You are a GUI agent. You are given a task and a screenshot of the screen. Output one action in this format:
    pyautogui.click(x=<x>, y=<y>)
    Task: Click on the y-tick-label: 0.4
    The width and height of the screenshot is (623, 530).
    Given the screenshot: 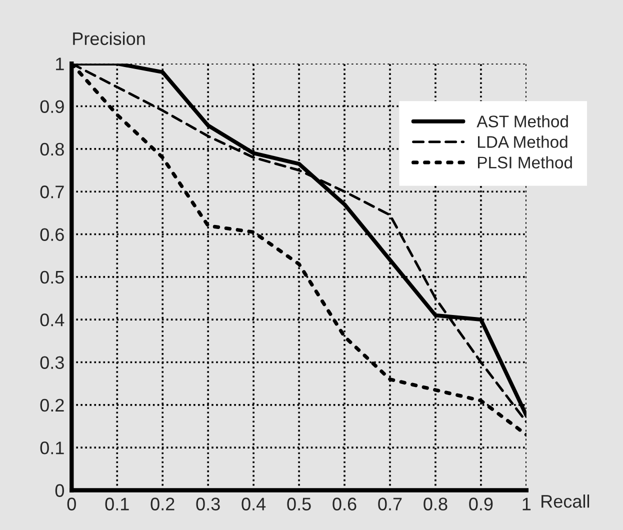 What is the action you would take?
    pyautogui.click(x=52, y=320)
    